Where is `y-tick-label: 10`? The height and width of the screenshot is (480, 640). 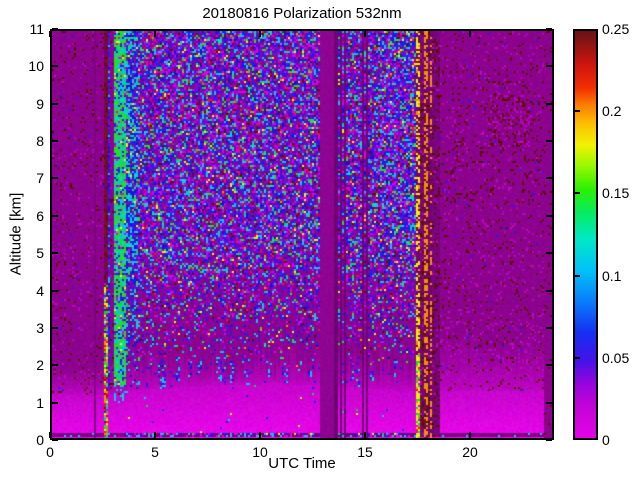
y-tick-label: 10 is located at coordinates (36, 66).